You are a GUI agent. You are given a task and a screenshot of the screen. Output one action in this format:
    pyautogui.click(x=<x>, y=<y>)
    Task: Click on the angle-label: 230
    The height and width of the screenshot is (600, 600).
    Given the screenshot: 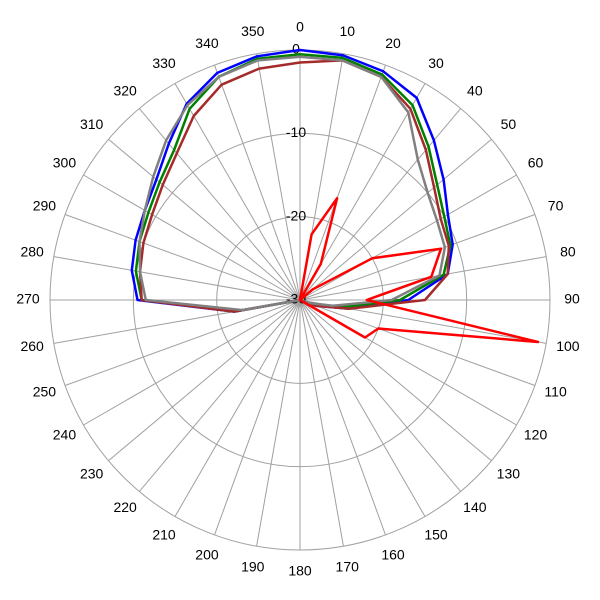 What is the action you would take?
    pyautogui.click(x=92, y=474)
    